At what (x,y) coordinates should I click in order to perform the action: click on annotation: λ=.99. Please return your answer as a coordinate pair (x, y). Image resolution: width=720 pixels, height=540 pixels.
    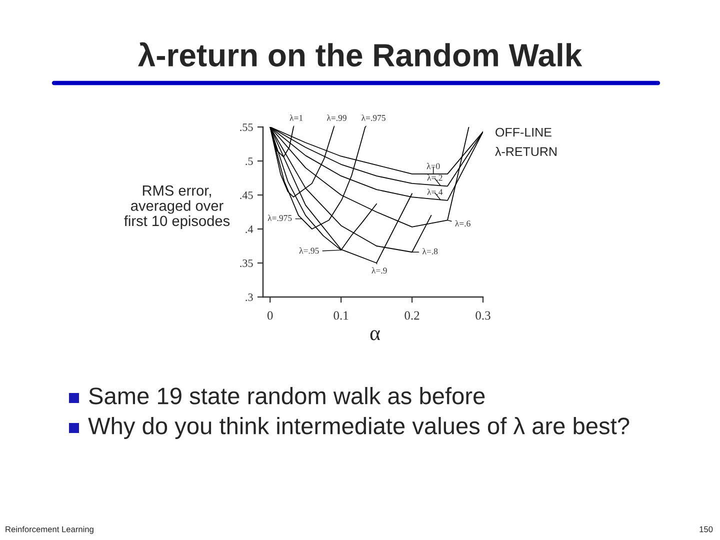
    Looking at the image, I should click on (336, 117).